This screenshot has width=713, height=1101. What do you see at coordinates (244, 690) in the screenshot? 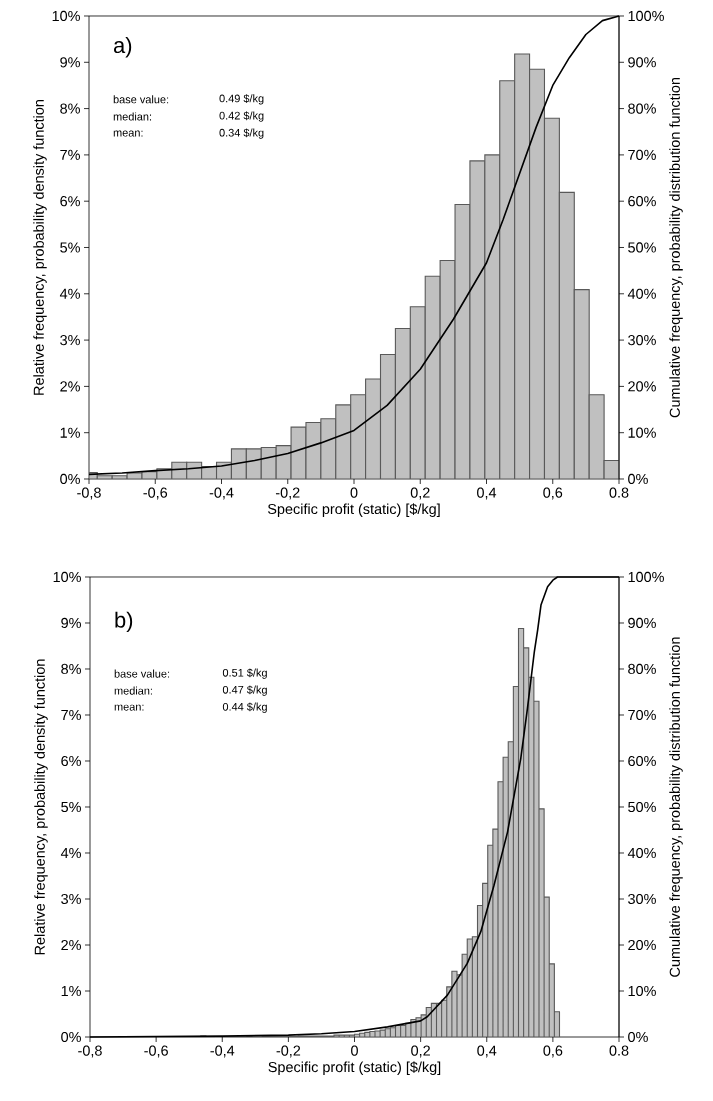
I see `annotation: 0.47 $/kg` at bounding box center [244, 690].